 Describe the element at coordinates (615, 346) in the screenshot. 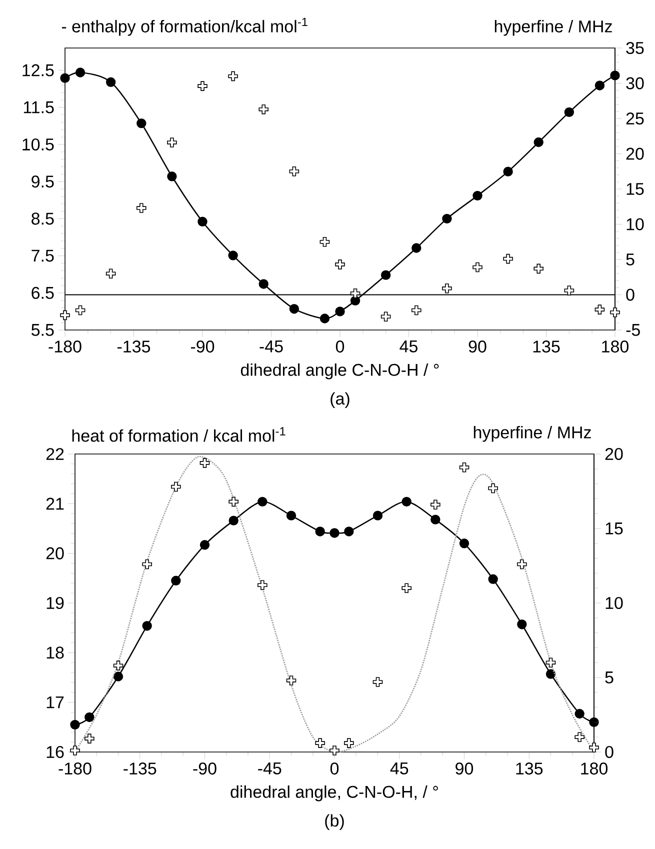

I see `x-tick-label: 180` at that location.